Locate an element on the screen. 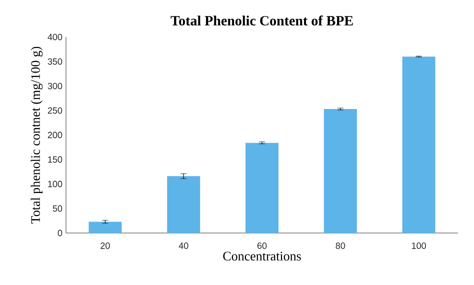 This screenshot has height=285, width=474. x-axis-title: Concentrations is located at coordinates (262, 256).